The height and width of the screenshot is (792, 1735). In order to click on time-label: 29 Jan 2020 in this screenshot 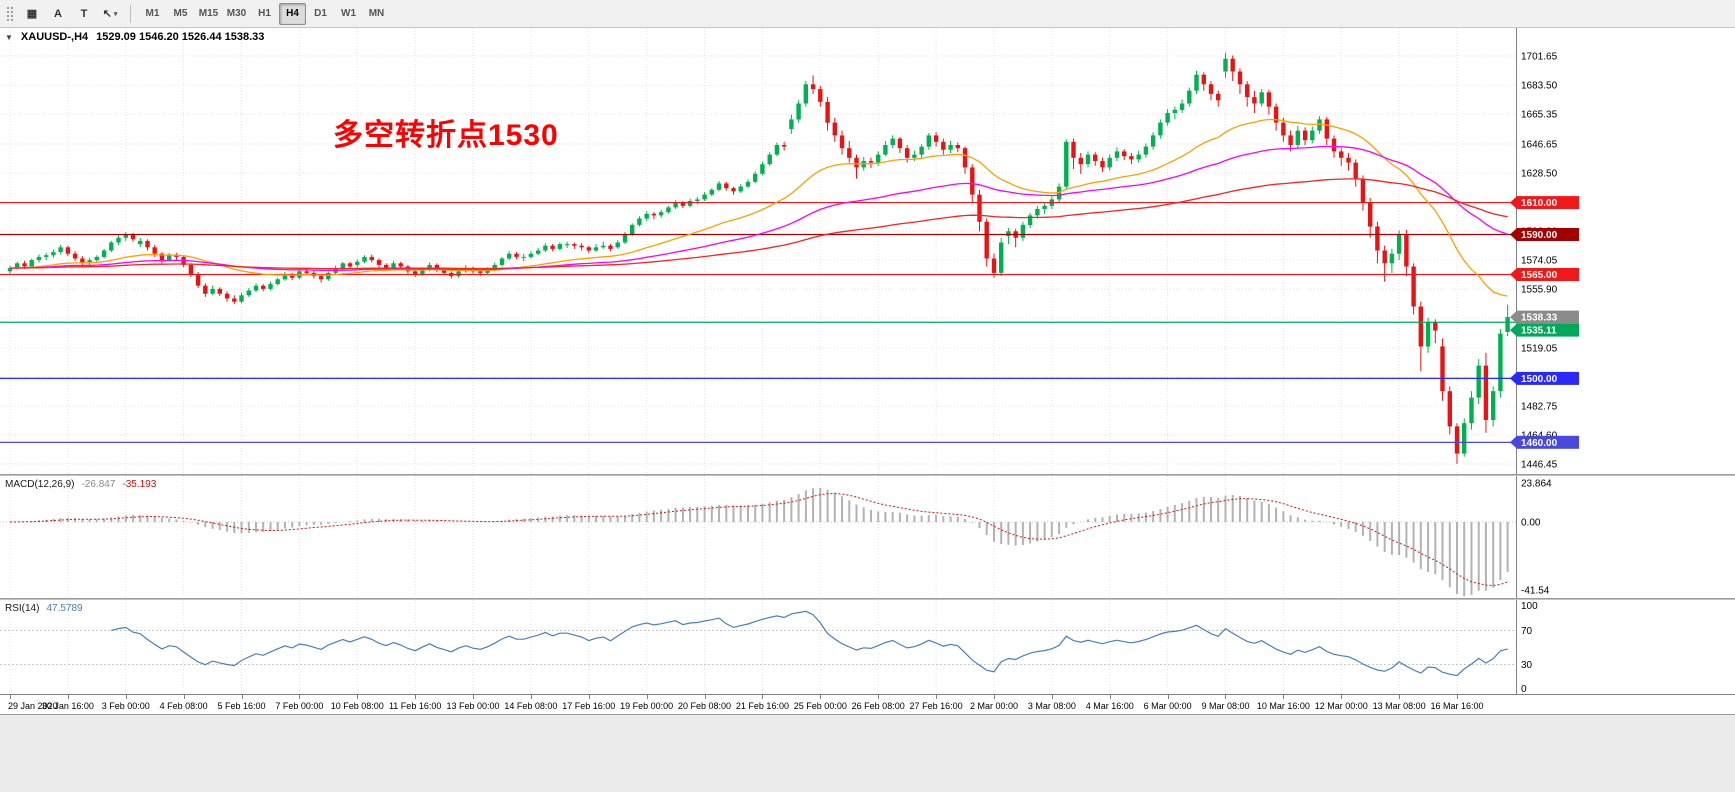, I will do `click(33, 706)`.